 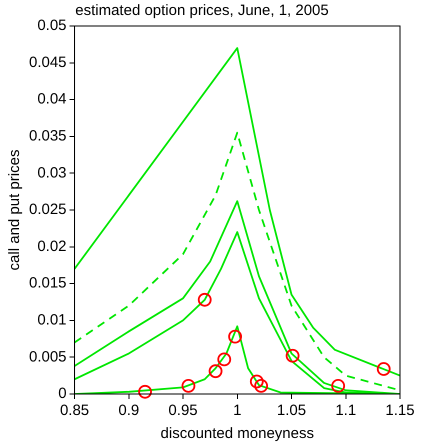 I want to click on y-axis-title: call and put prices, so click(x=15, y=210).